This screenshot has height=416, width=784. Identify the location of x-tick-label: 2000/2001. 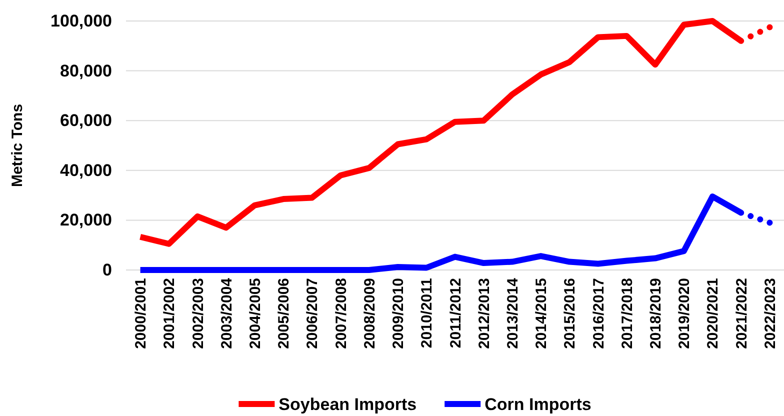
(141, 313).